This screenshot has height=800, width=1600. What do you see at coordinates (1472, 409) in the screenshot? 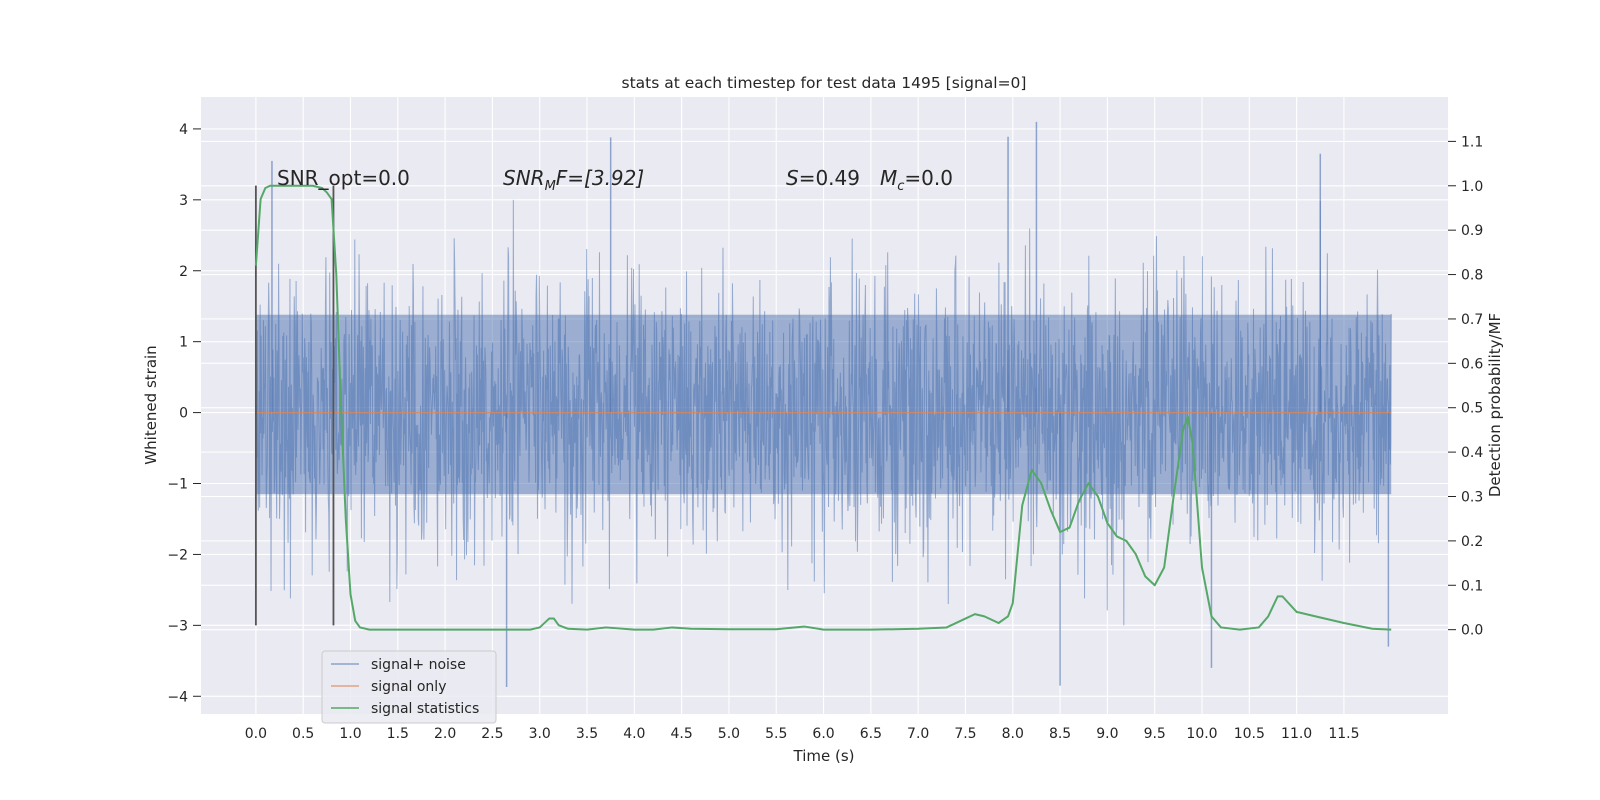
I see `y2-tick-label: 0.5` at bounding box center [1472, 409].